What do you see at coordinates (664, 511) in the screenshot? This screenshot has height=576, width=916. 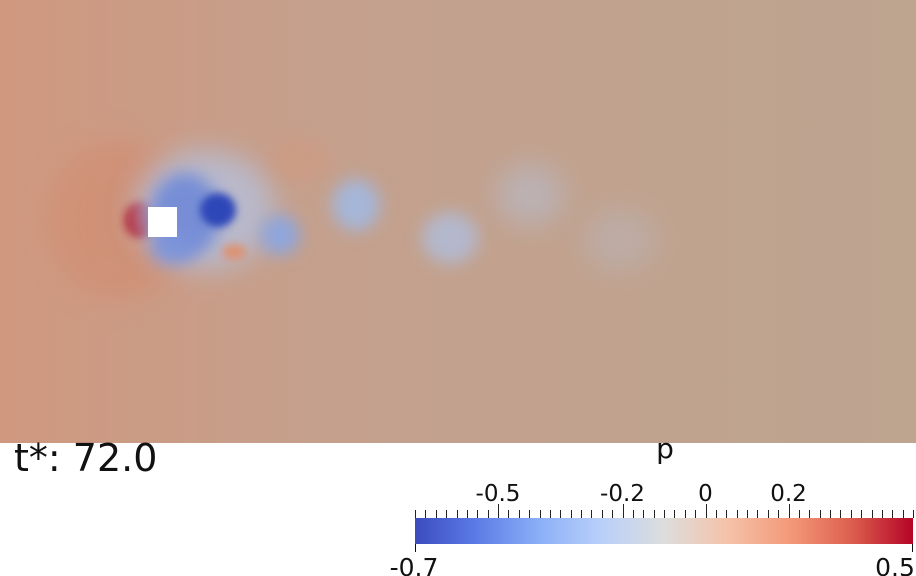 I see `colorbar-minor-ticks` at bounding box center [664, 511].